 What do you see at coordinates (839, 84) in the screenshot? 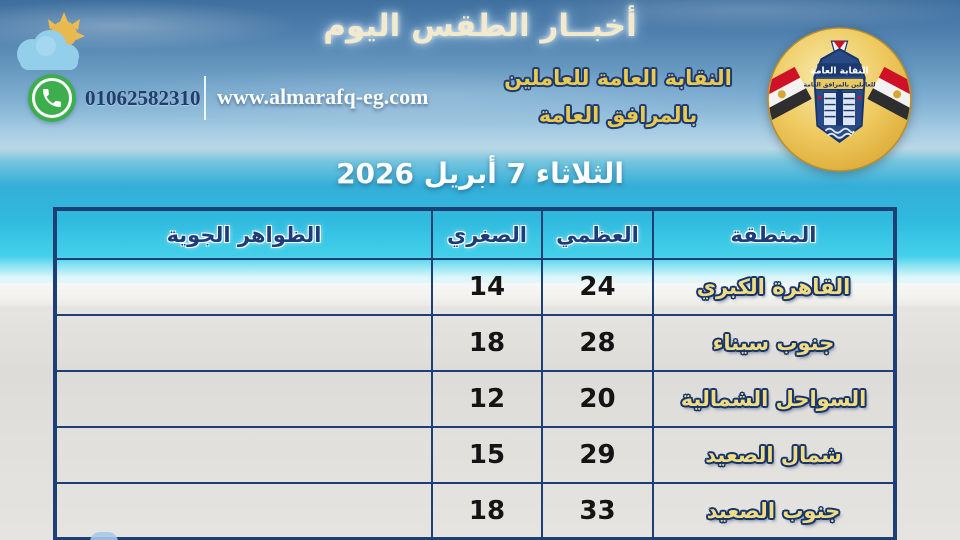
I see `logo-band2-text: للعاملين بالمرافق العامة` at bounding box center [839, 84].